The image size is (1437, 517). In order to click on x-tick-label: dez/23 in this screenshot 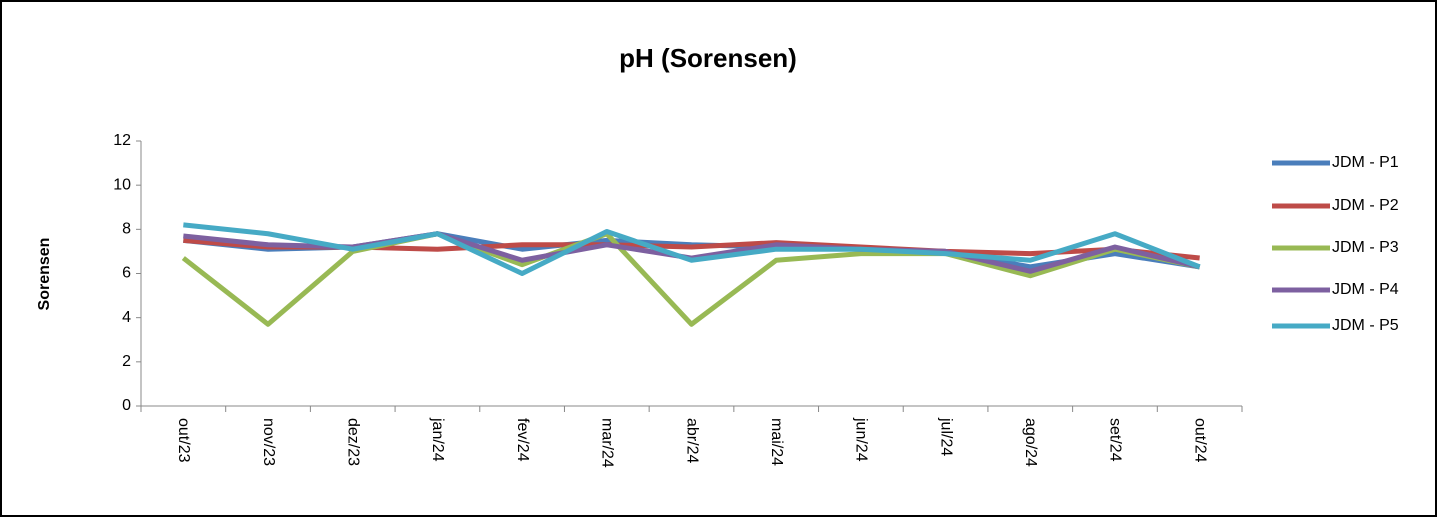, I will do `click(352, 442)`.